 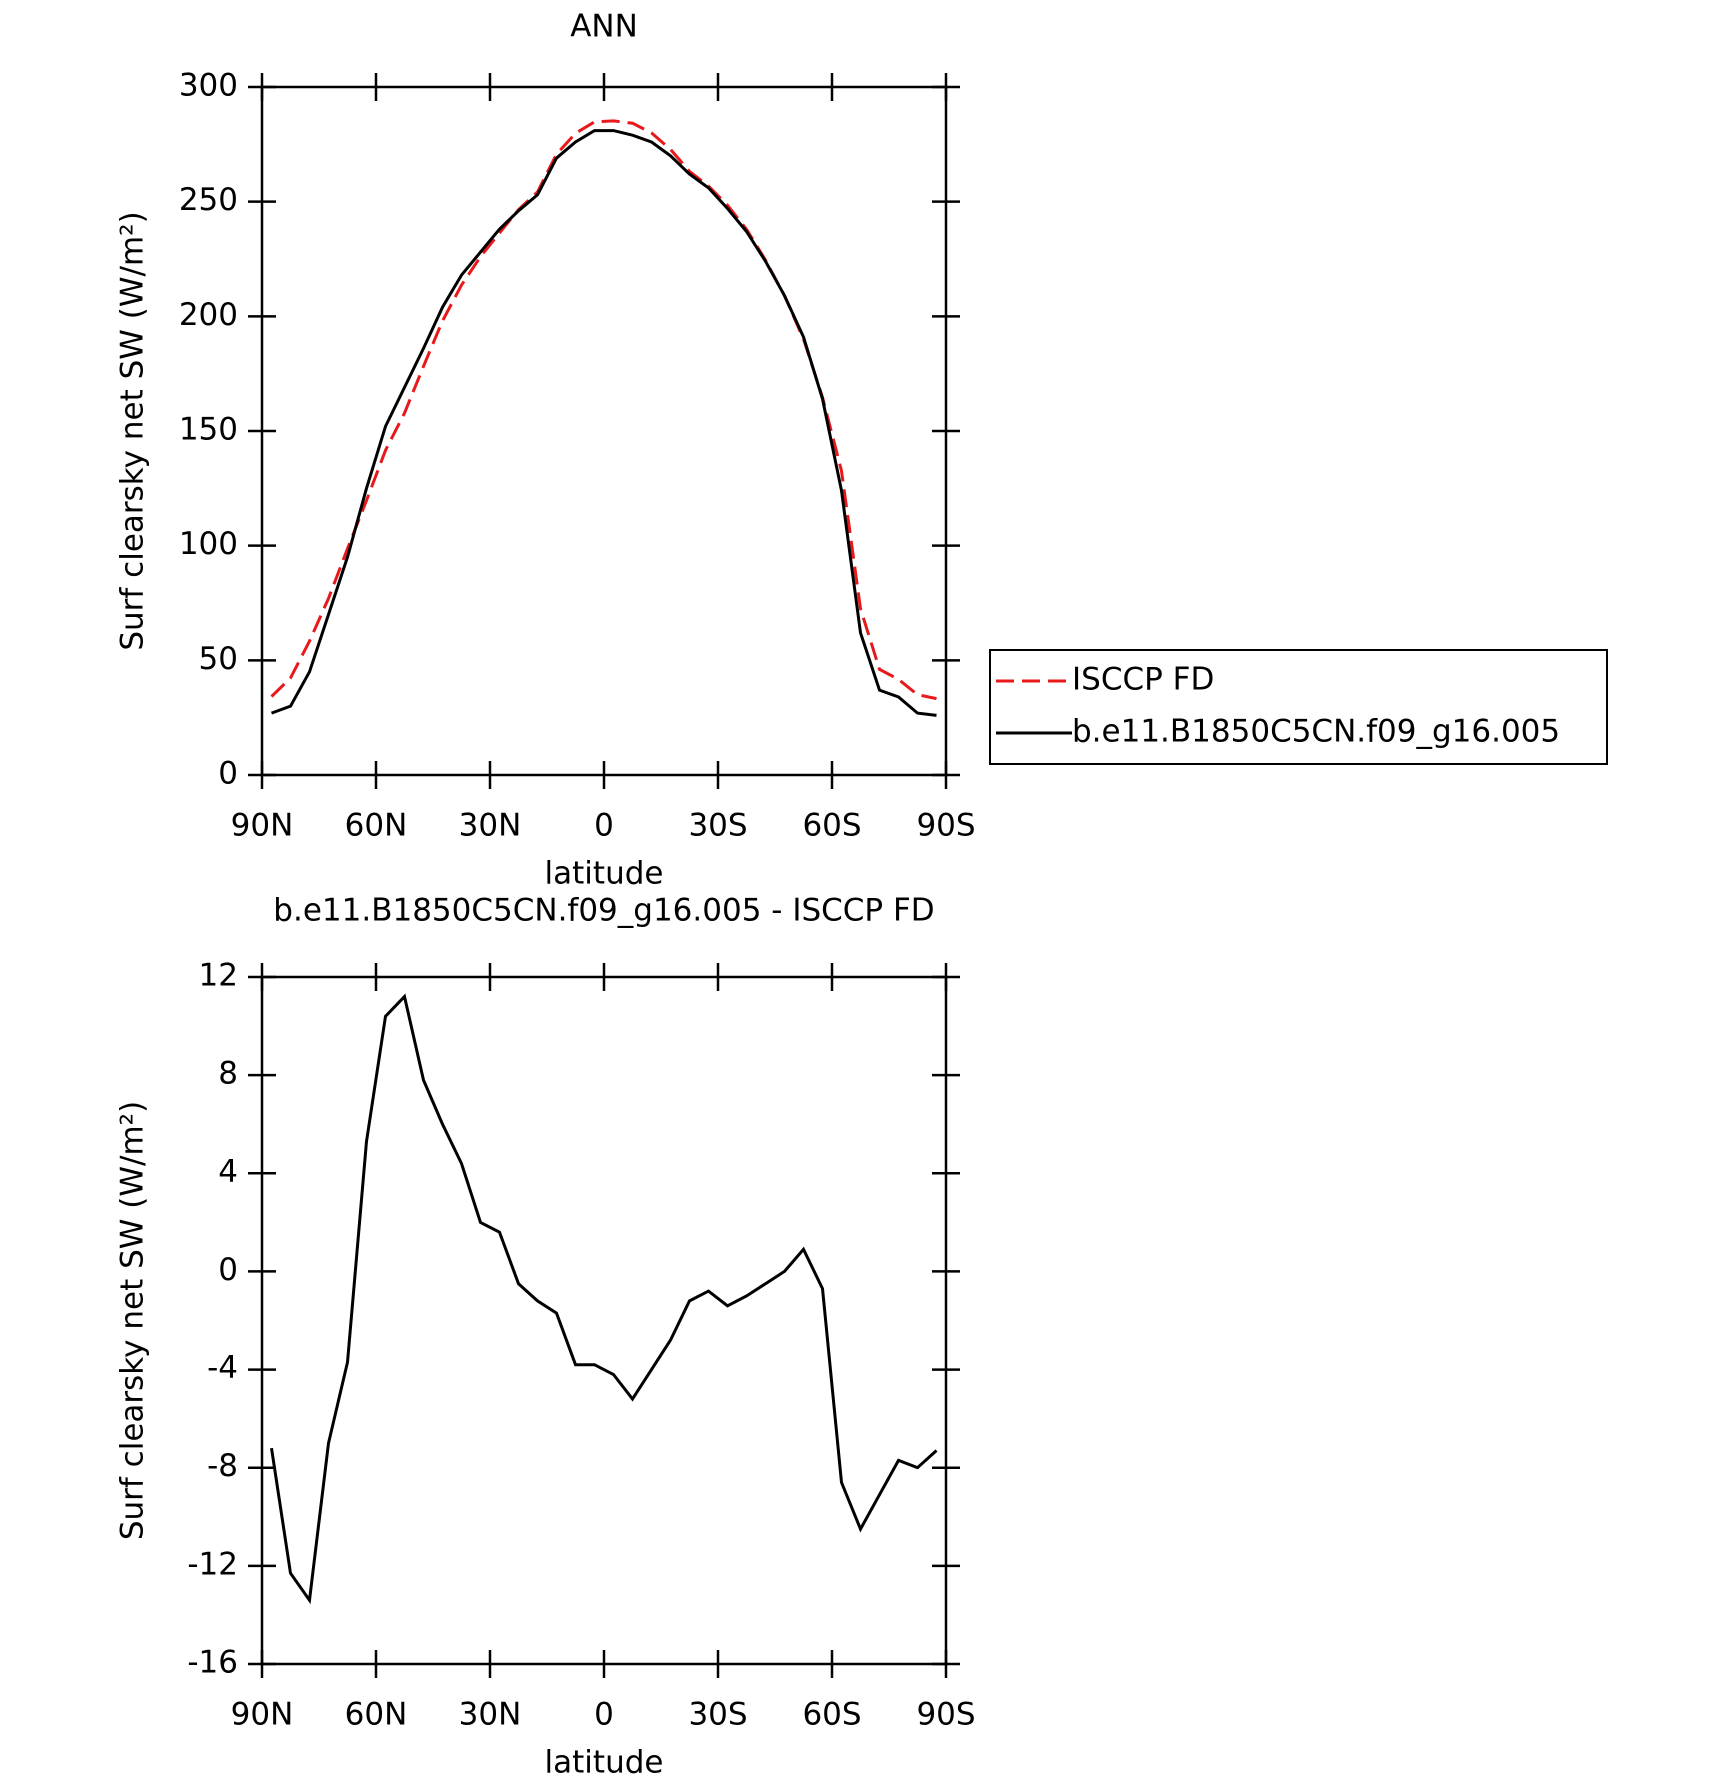 I want to click on legend-box, so click(x=1298, y=707).